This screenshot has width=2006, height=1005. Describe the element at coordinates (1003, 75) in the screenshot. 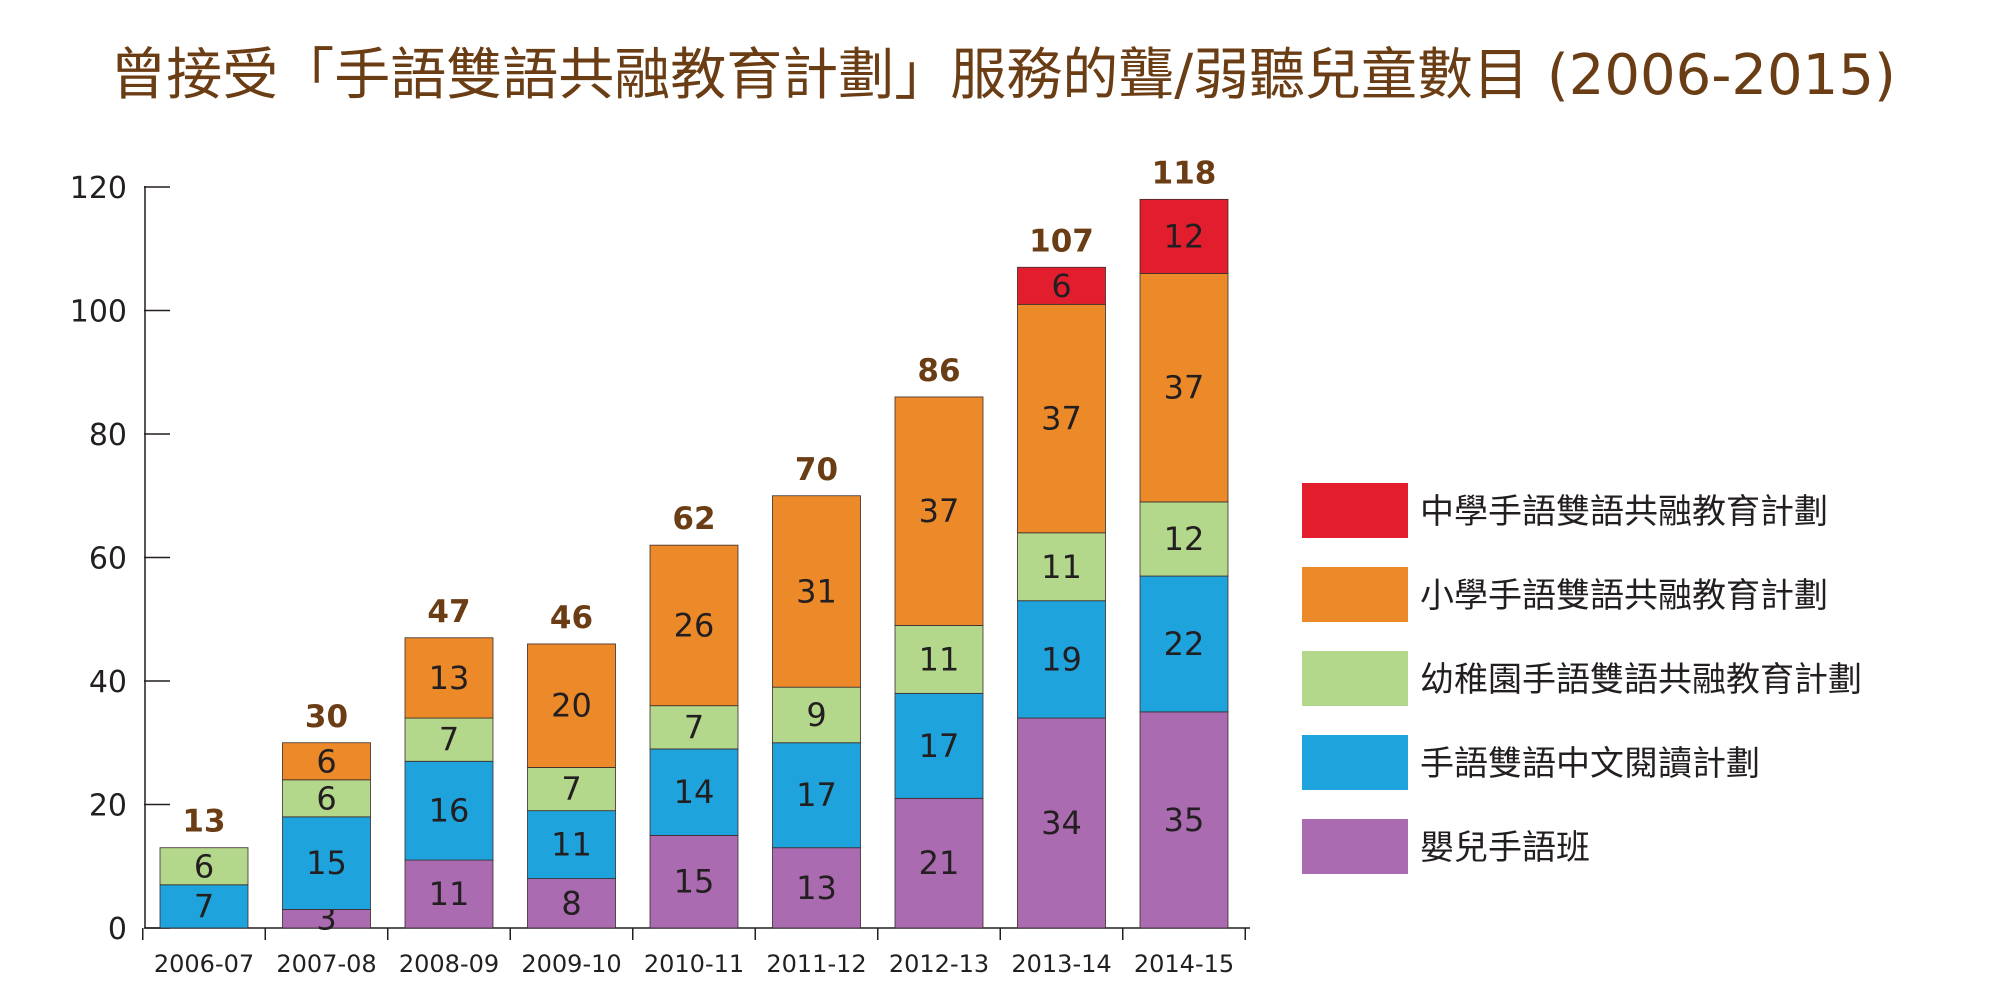

I see `chart-title: 曾接受「手語雙語共融教育計劃」服務的聾/弱聽兒童數目 (2006-2015)` at that location.